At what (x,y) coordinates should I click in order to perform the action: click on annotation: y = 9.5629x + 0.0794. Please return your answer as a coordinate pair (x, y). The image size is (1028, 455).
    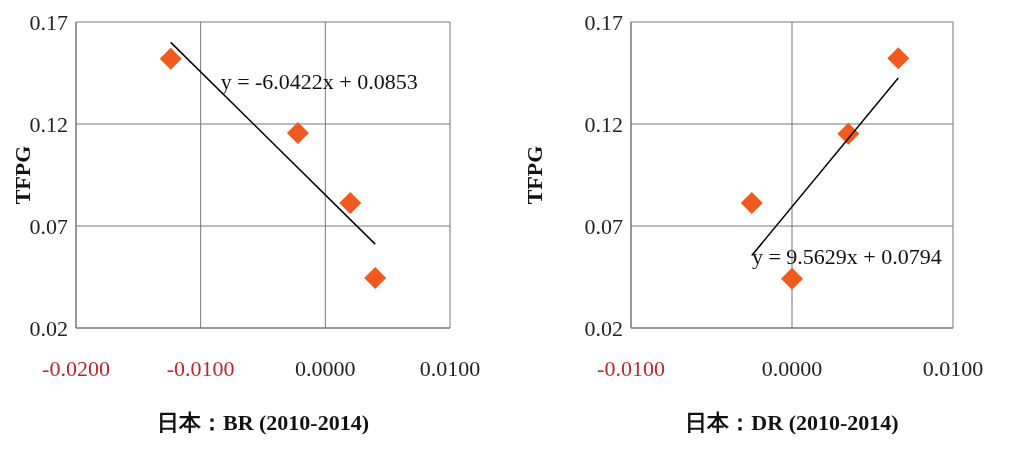
    Looking at the image, I should click on (846, 256).